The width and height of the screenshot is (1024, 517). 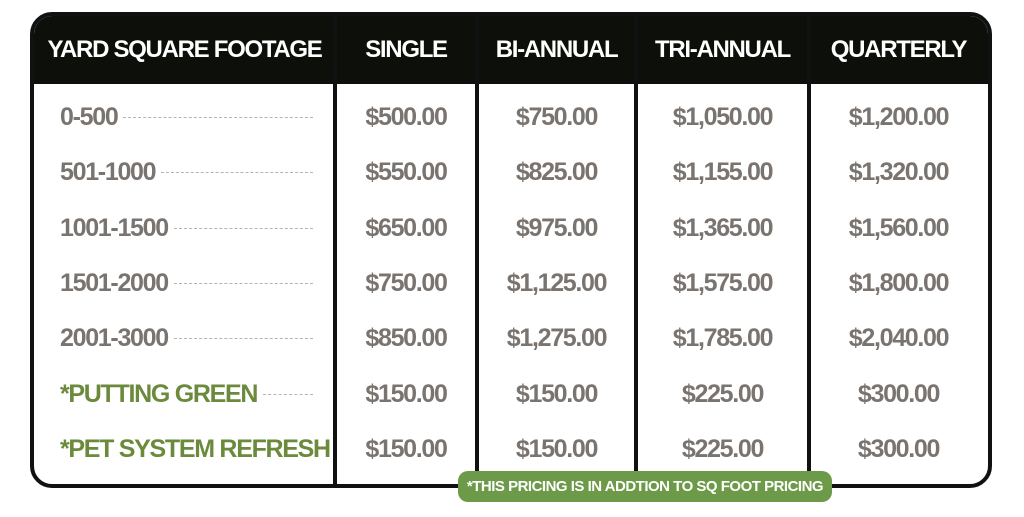 What do you see at coordinates (557, 49) in the screenshot?
I see `column-header: BI-ANNUAL` at bounding box center [557, 49].